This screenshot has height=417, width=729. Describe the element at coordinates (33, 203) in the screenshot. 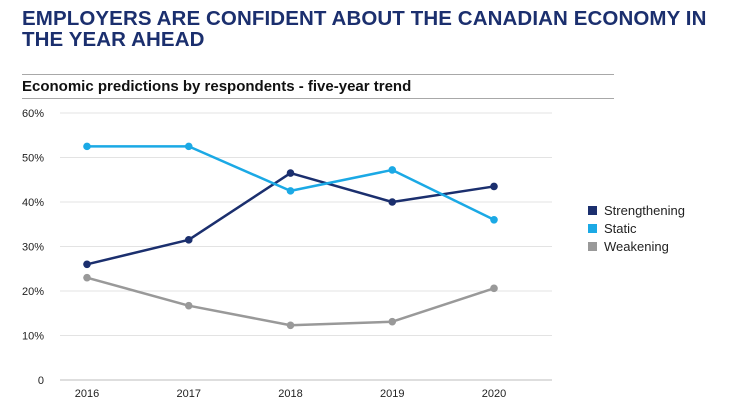

I see `y-tick-label: 40%` at that location.